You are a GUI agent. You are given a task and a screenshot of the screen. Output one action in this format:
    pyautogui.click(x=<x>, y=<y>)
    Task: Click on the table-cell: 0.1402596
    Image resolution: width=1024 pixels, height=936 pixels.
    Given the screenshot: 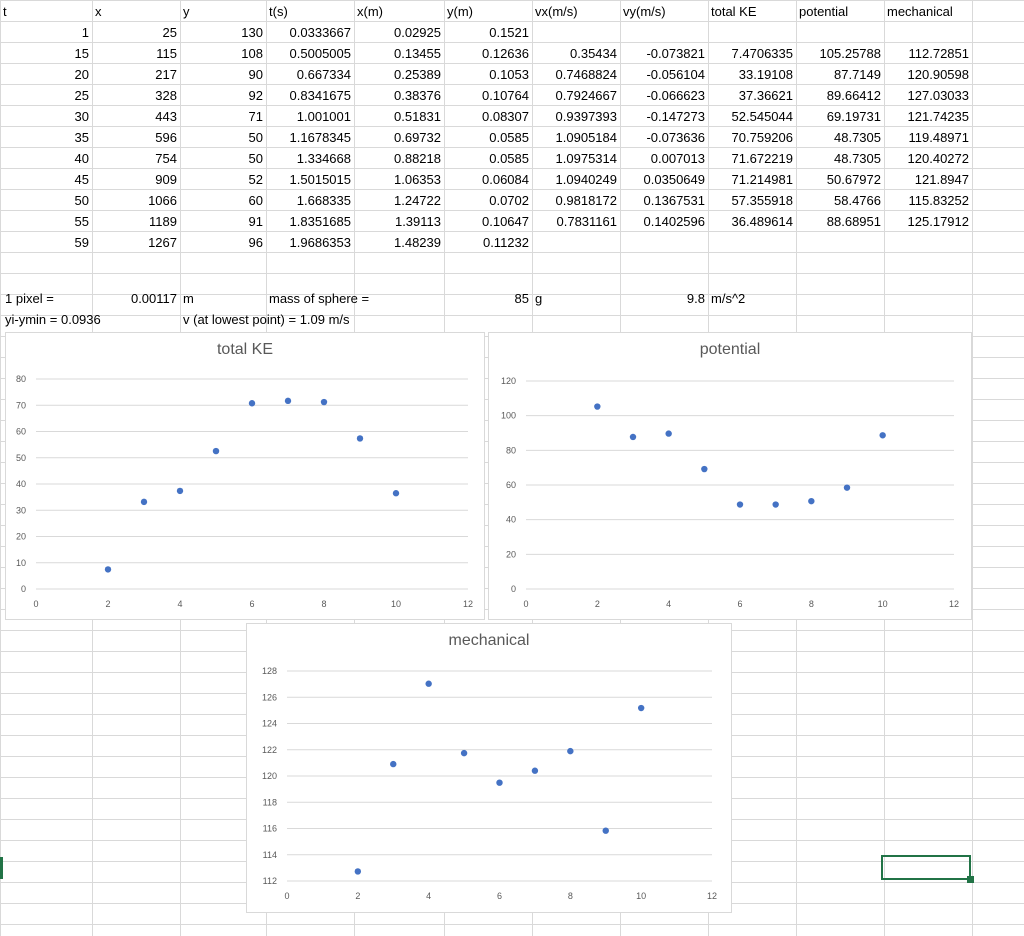 What is the action you would take?
    pyautogui.click(x=674, y=221)
    